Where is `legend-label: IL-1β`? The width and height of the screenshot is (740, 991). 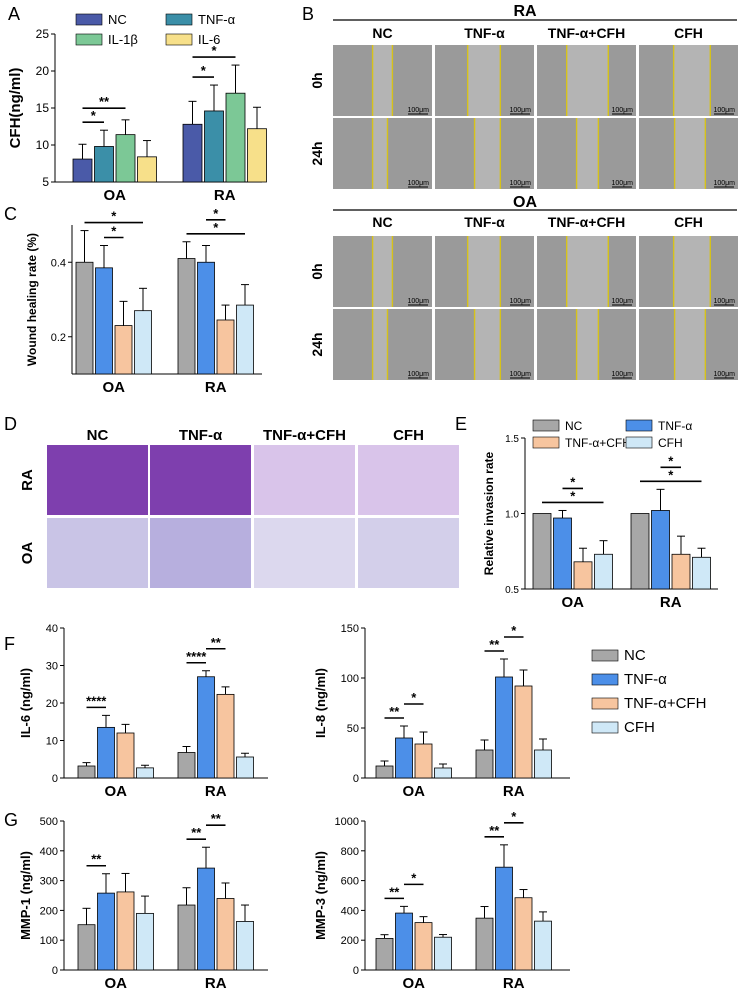
legend-label: IL-1β is located at coordinates (123, 39).